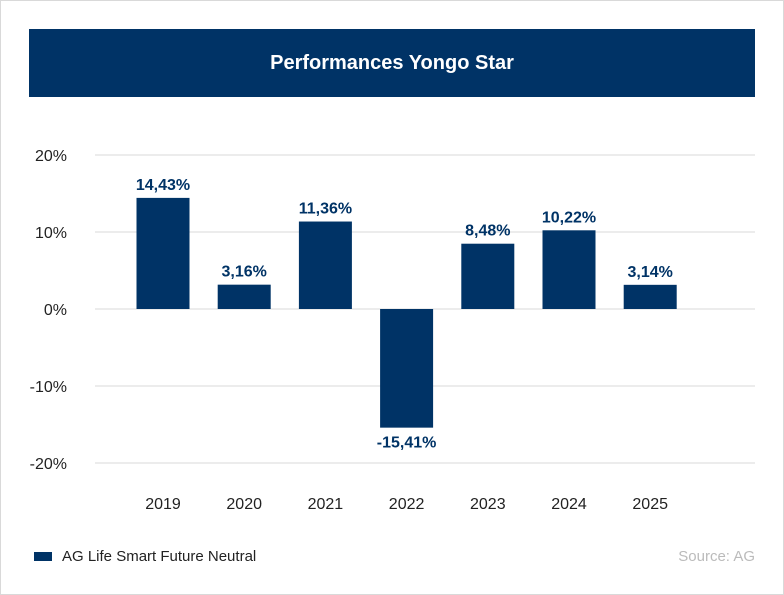  I want to click on legend: AG Life Smart Future Neutral, so click(145, 556).